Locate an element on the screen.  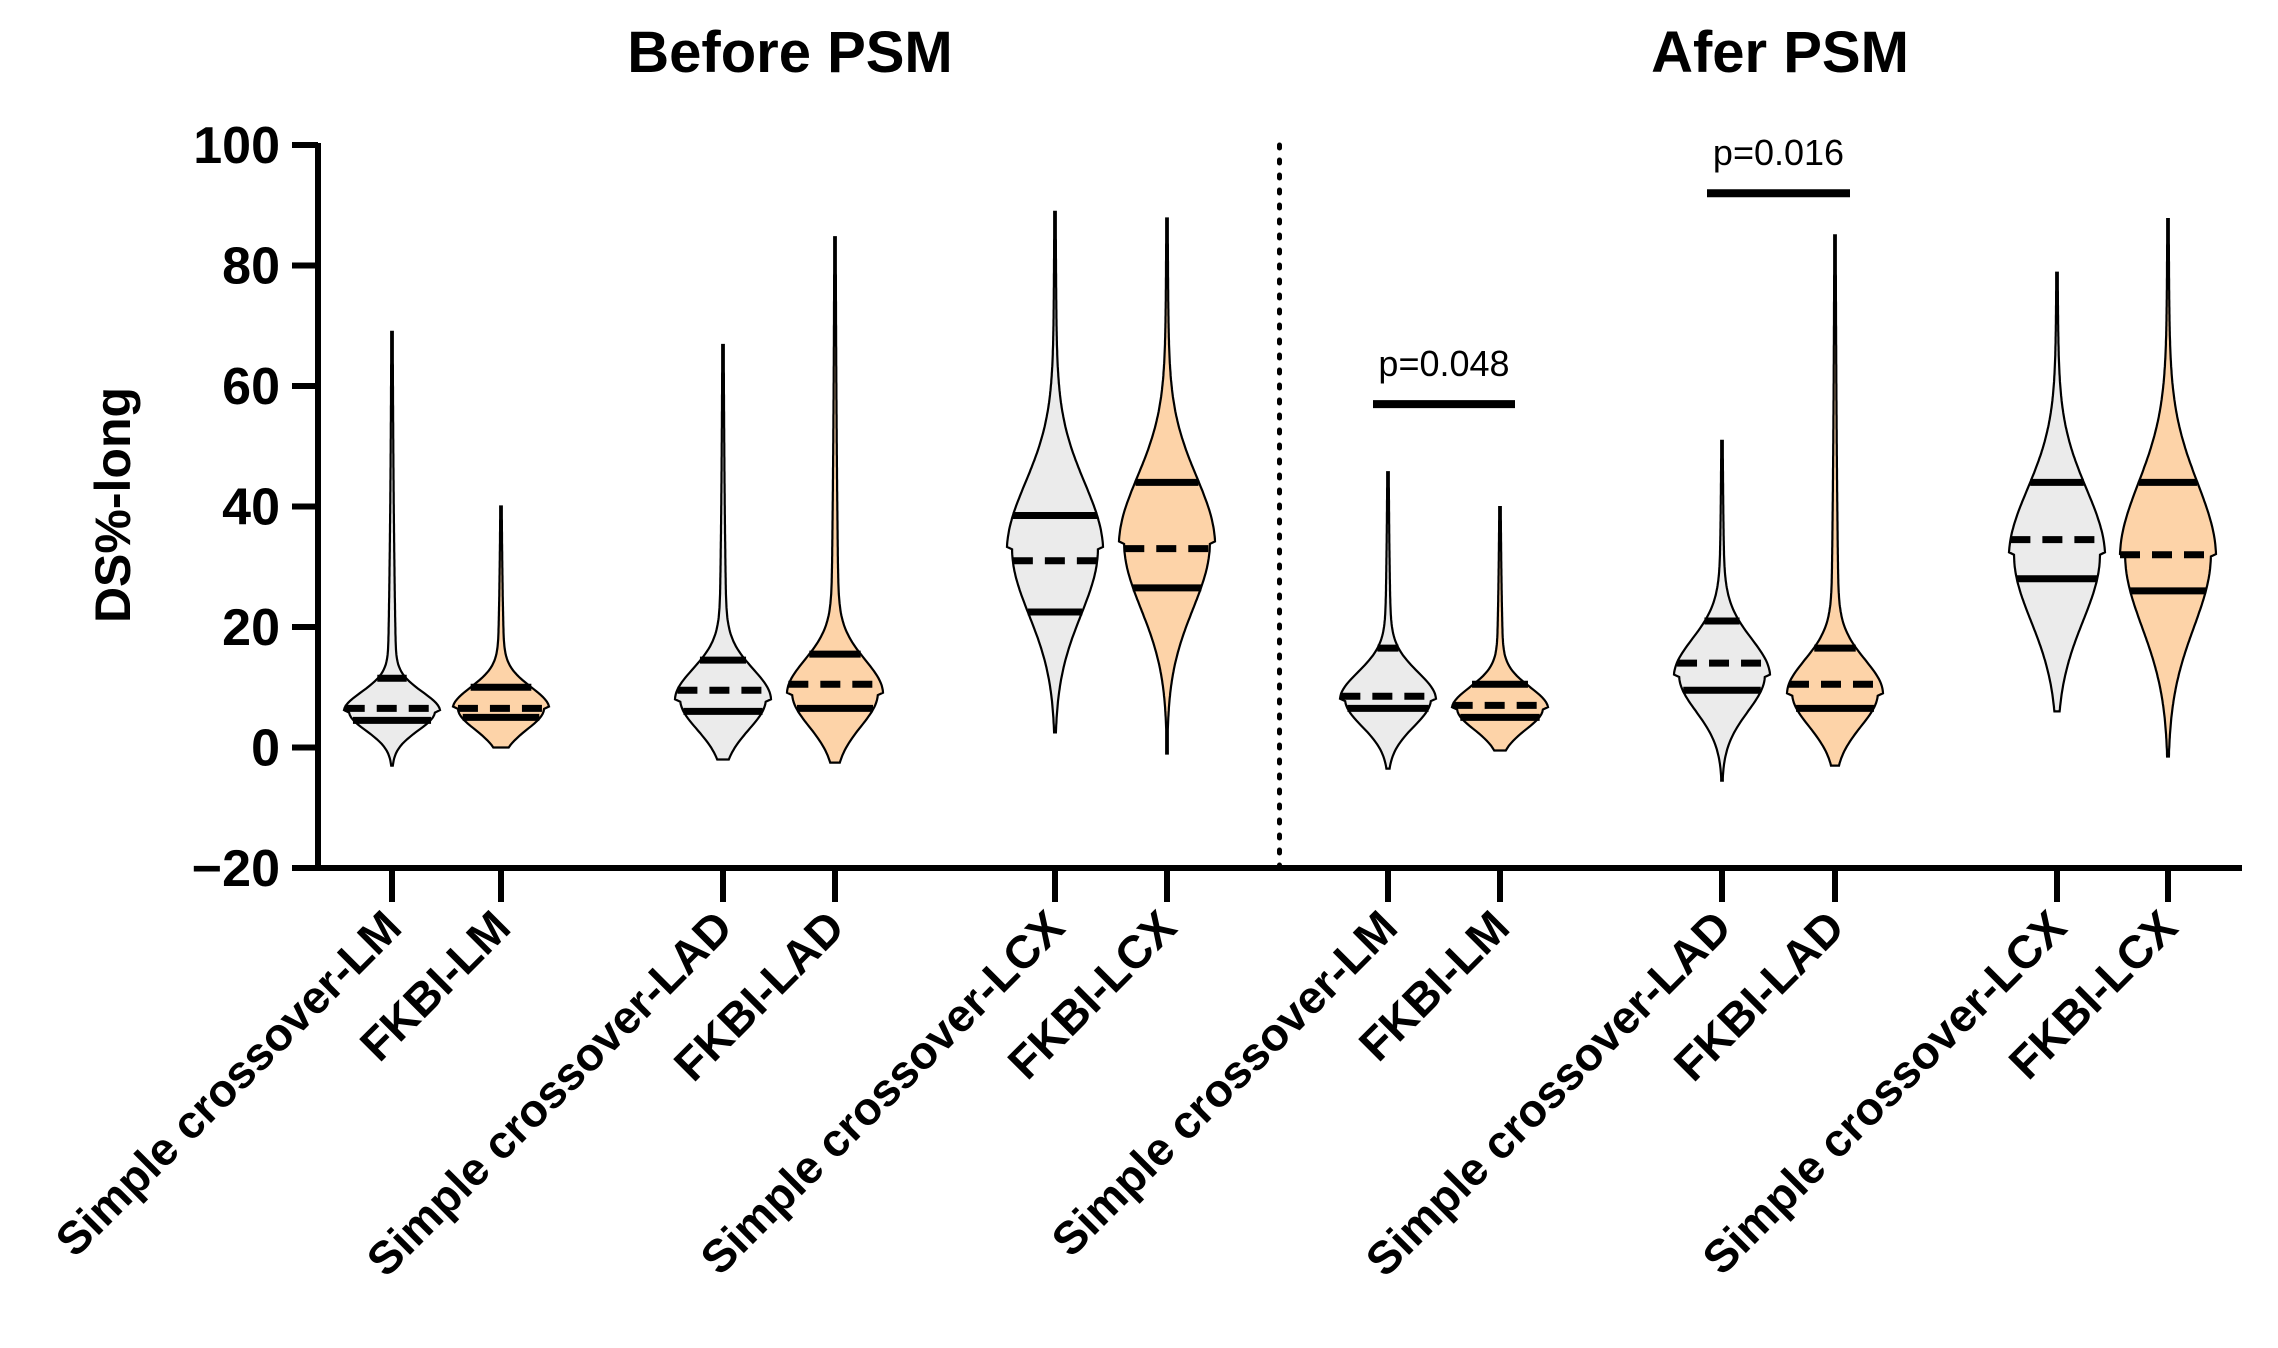
y-tick-label: 100 is located at coordinates (236, 146).